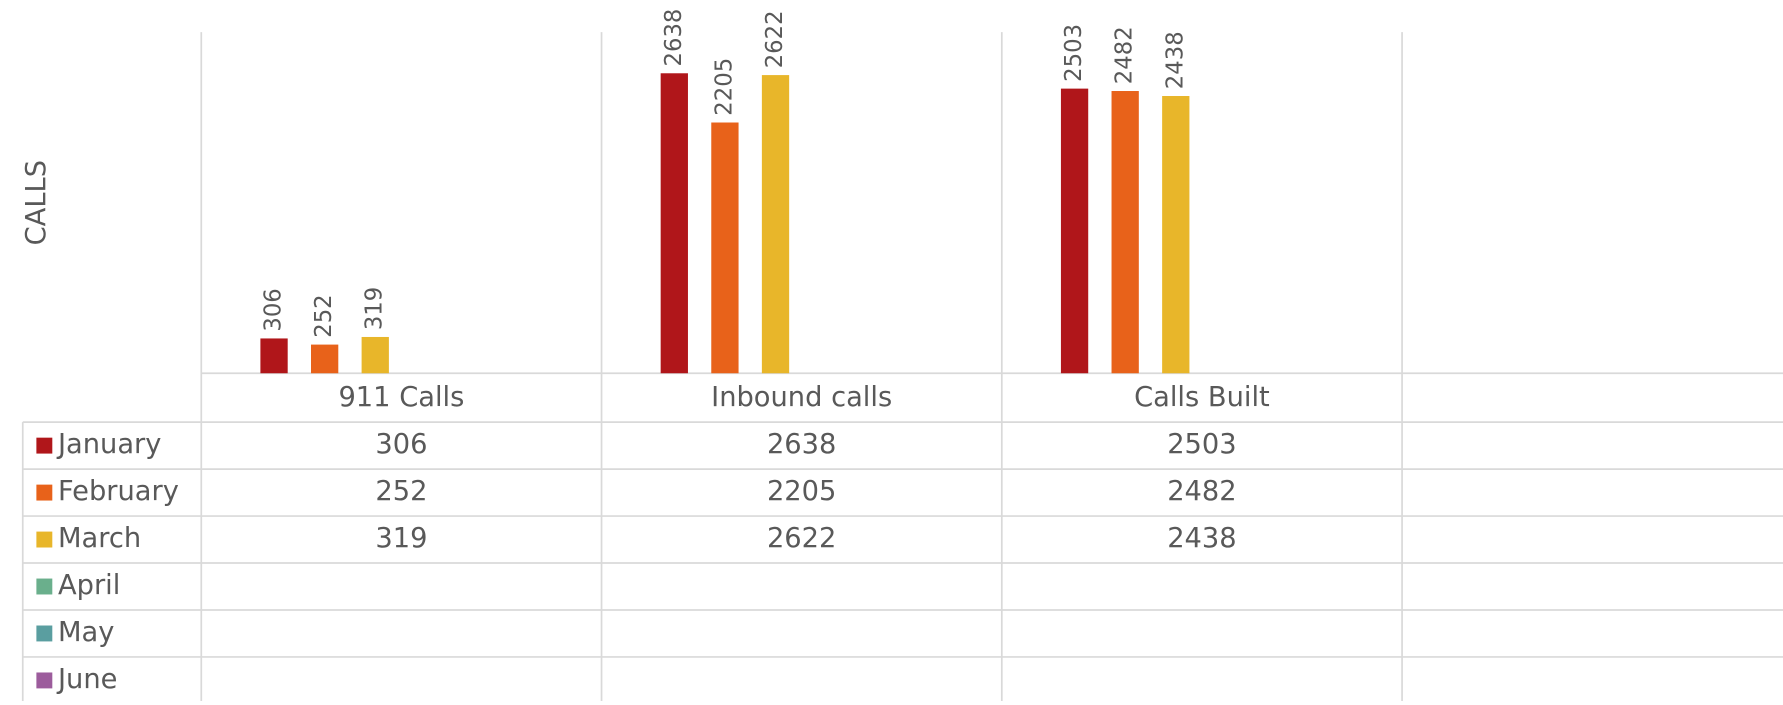 Image resolution: width=1783 pixels, height=705 pixels. I want to click on legend-label: January, so click(108, 444).